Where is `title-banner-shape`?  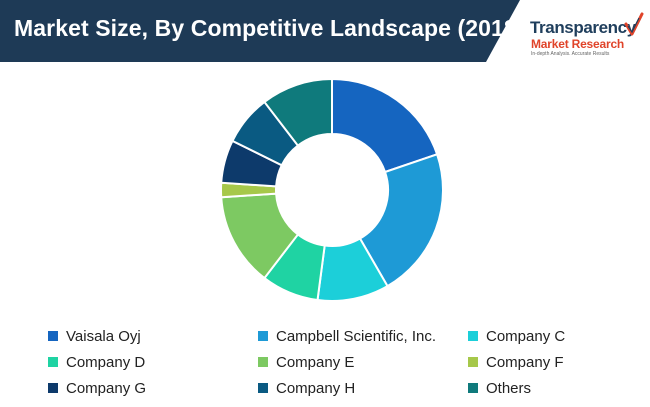 title-banner-shape is located at coordinates (260, 31).